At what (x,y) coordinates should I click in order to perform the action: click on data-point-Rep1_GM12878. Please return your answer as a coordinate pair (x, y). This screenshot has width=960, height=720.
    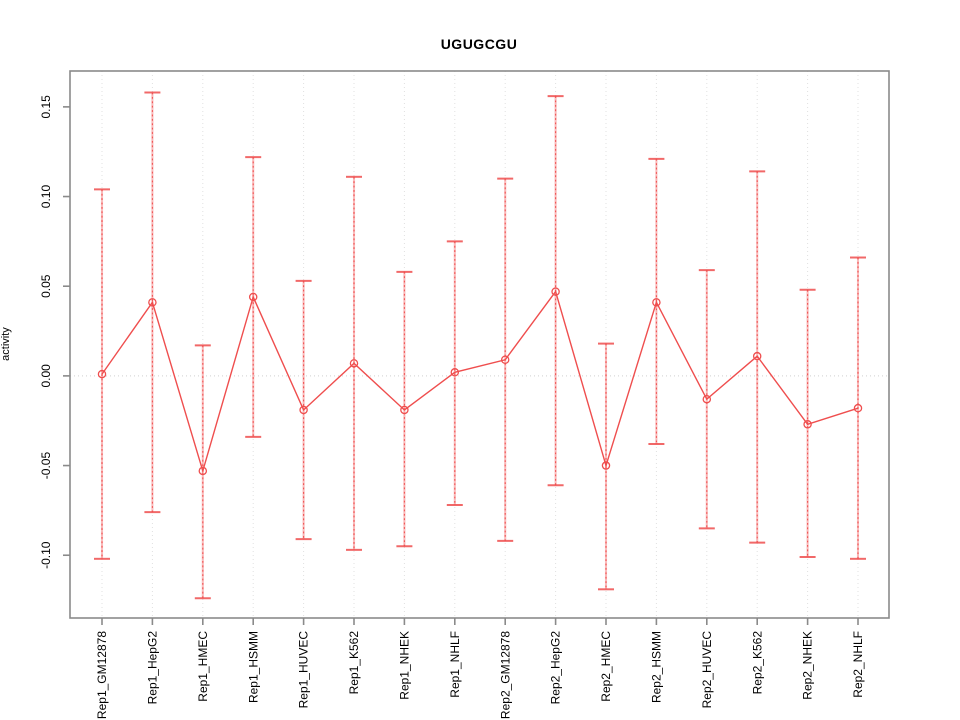
    Looking at the image, I should click on (102, 374).